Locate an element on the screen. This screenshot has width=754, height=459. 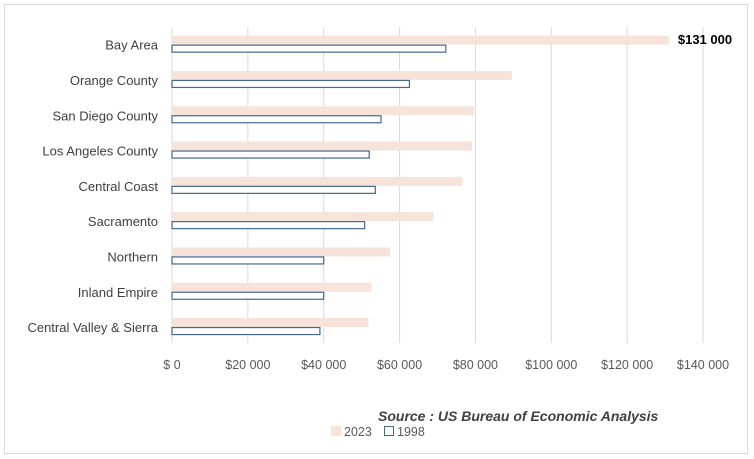
category-label: Inland Empire is located at coordinates (118, 292).